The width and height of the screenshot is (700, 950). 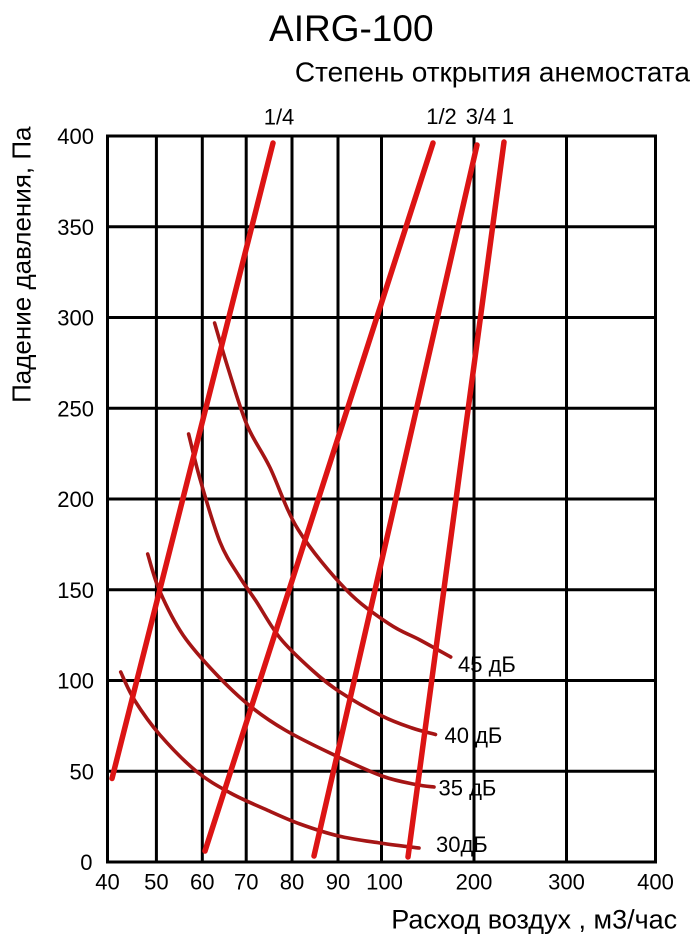 I want to click on svg-text: AIRG-100, so click(x=351, y=28).